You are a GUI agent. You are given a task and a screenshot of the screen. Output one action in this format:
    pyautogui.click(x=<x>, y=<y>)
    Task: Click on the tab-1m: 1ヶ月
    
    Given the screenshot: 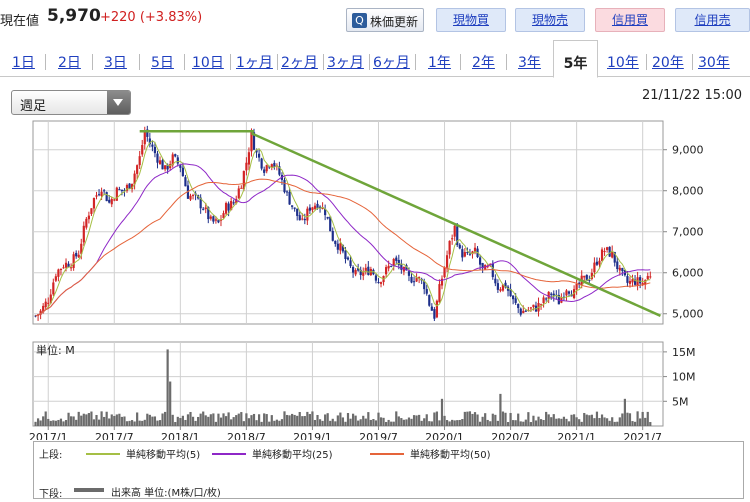 What is the action you would take?
    pyautogui.click(x=254, y=63)
    